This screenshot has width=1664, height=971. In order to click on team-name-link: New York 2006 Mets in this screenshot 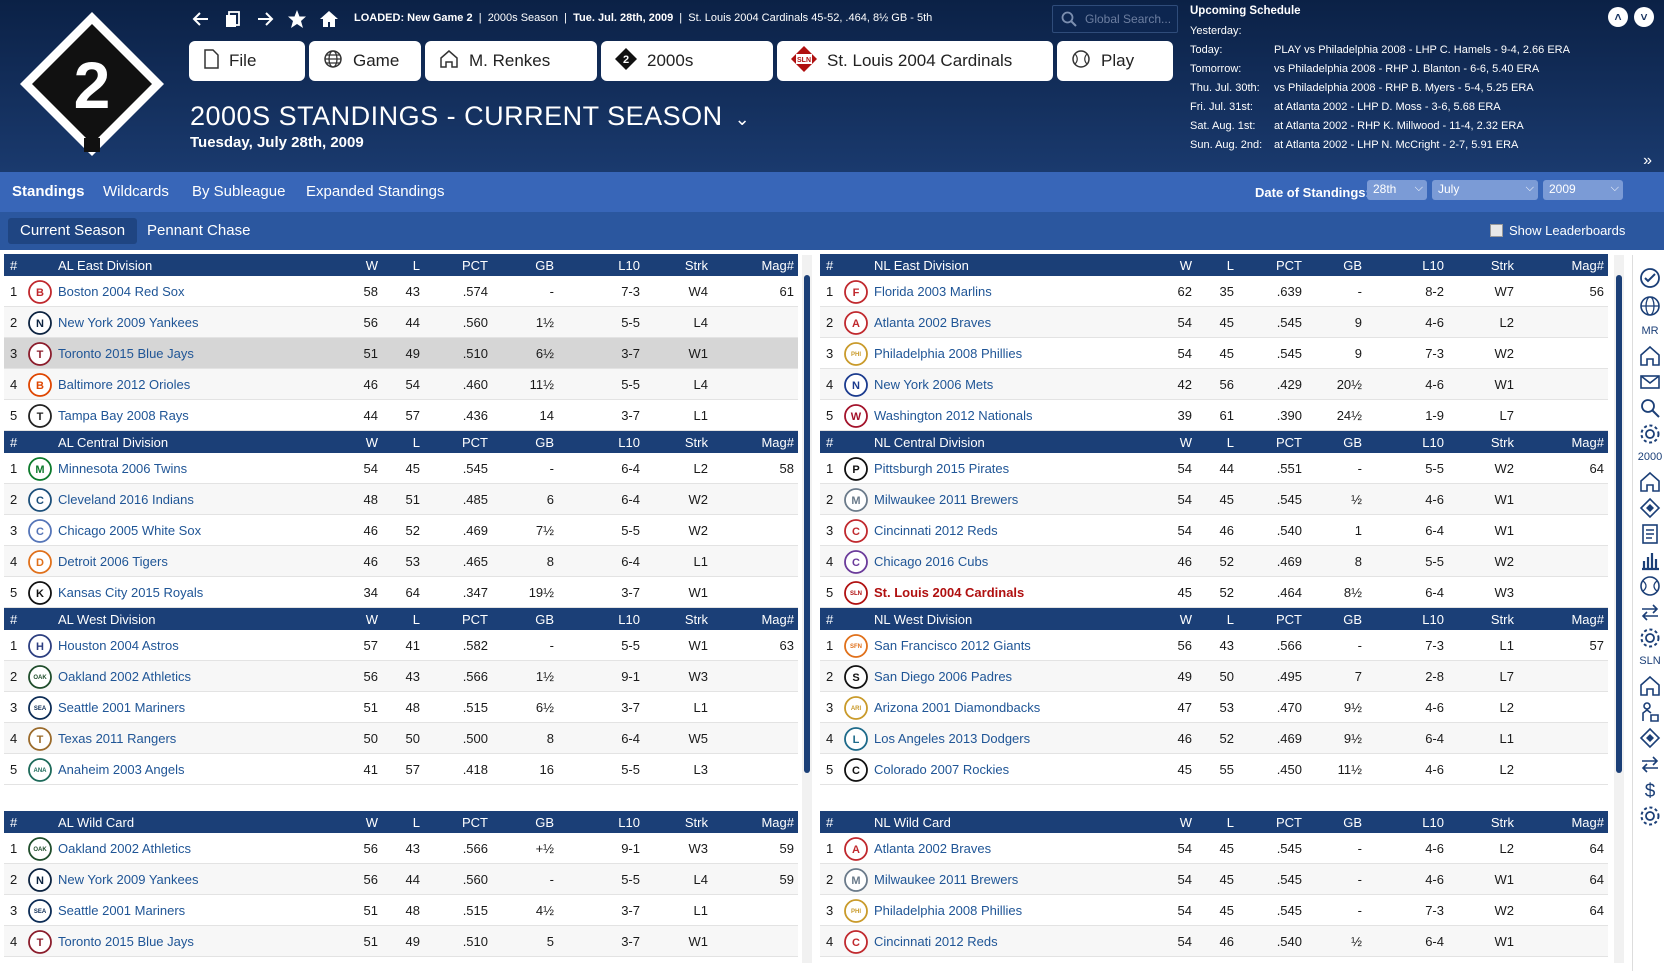, I will do `click(934, 384)`.